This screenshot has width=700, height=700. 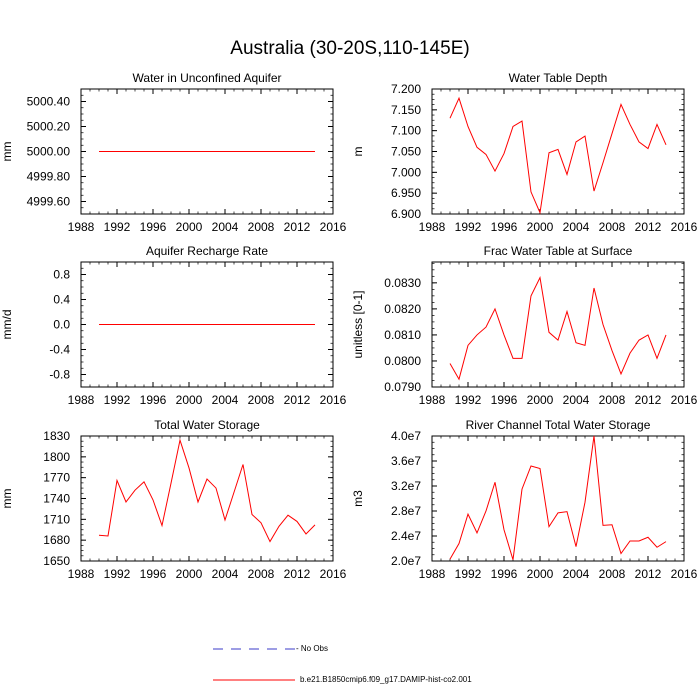 I want to click on y-tick-label: 1800, so click(x=56, y=457).